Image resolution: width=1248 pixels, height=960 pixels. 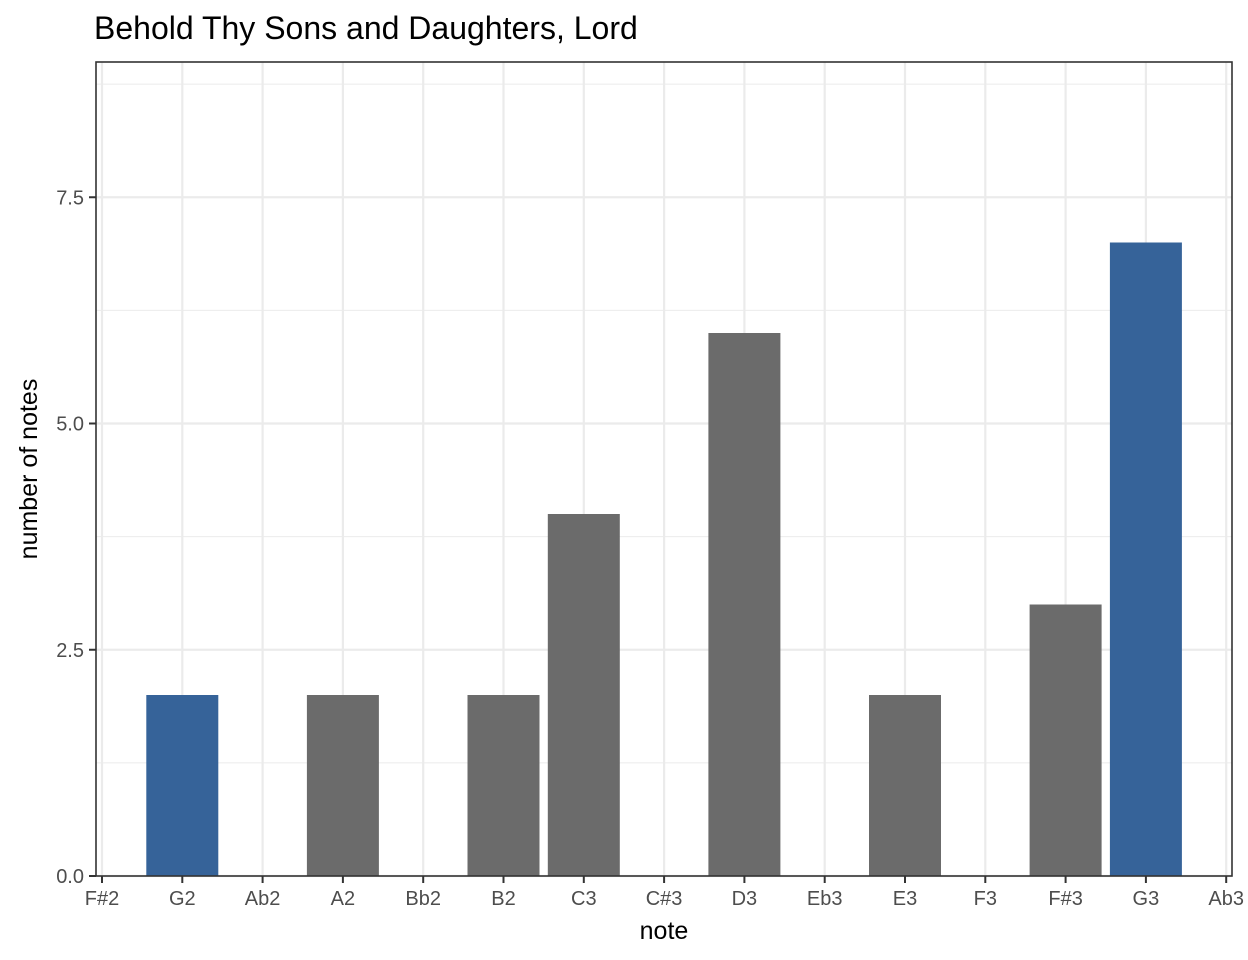 What do you see at coordinates (182, 899) in the screenshot?
I see `x-tick-label: G2` at bounding box center [182, 899].